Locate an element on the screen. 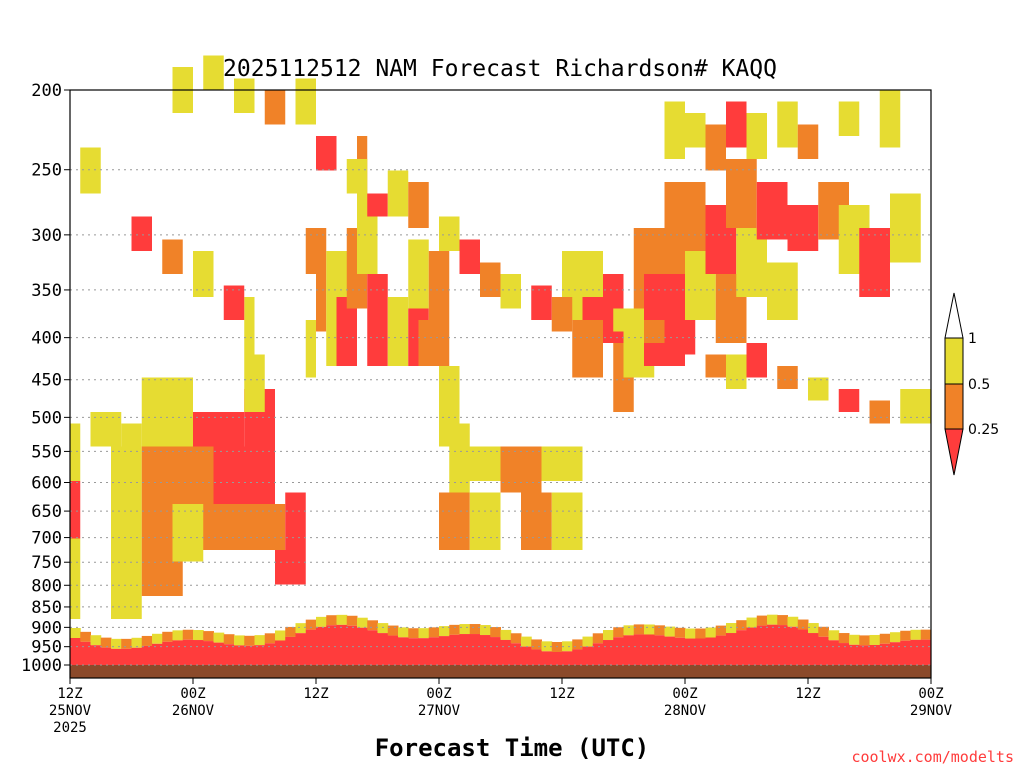  credit-text: coolwx.com/modelts is located at coordinates (932, 757).